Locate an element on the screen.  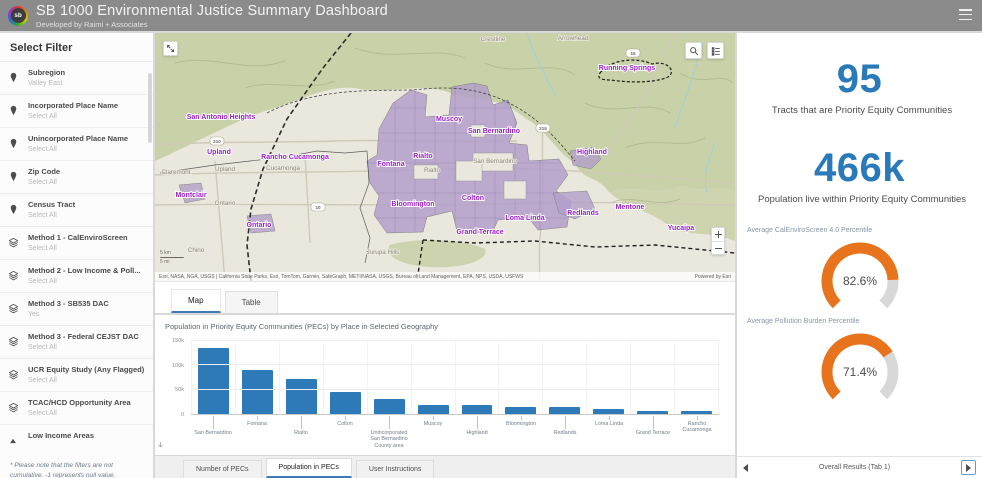
filter-item: TCAC/HCD Opportunity Area Select All is located at coordinates (76, 407).